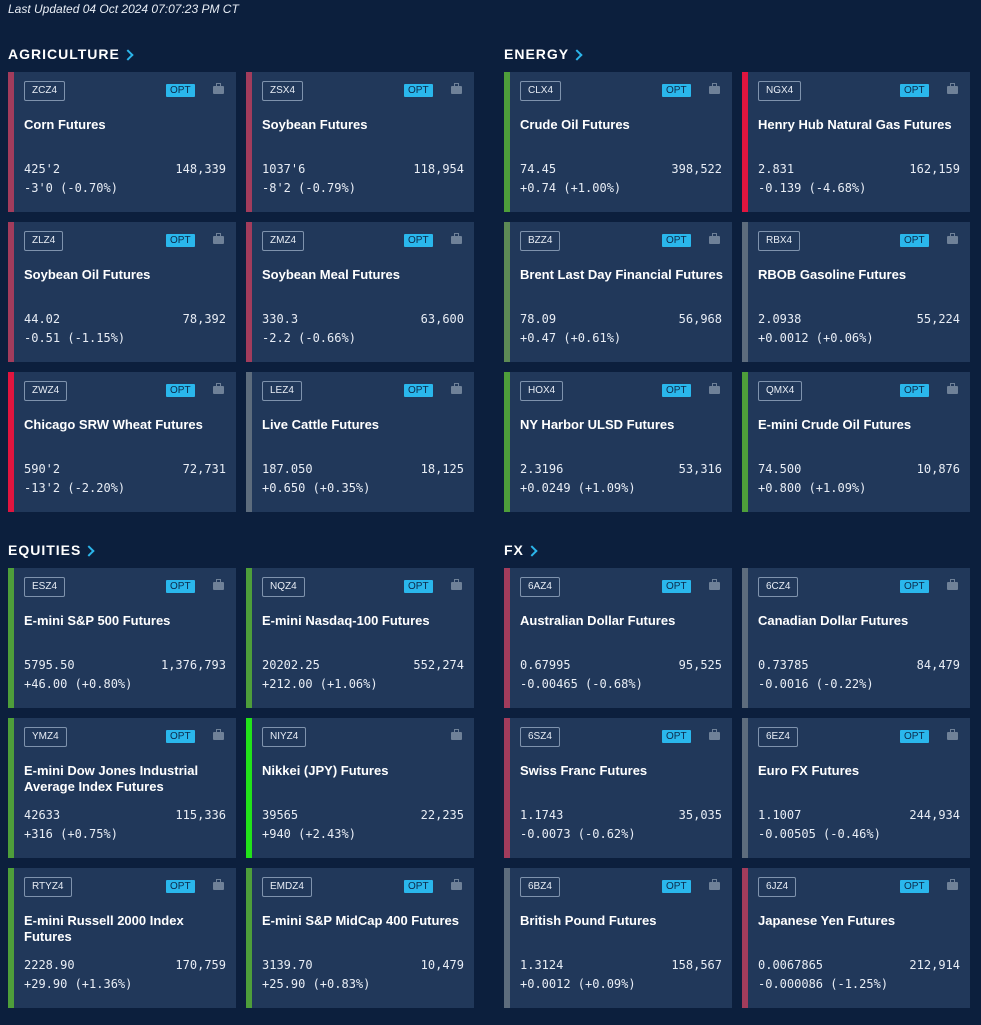 This screenshot has height=1025, width=981. I want to click on contract-code-badge: ZCZ4, so click(44, 91).